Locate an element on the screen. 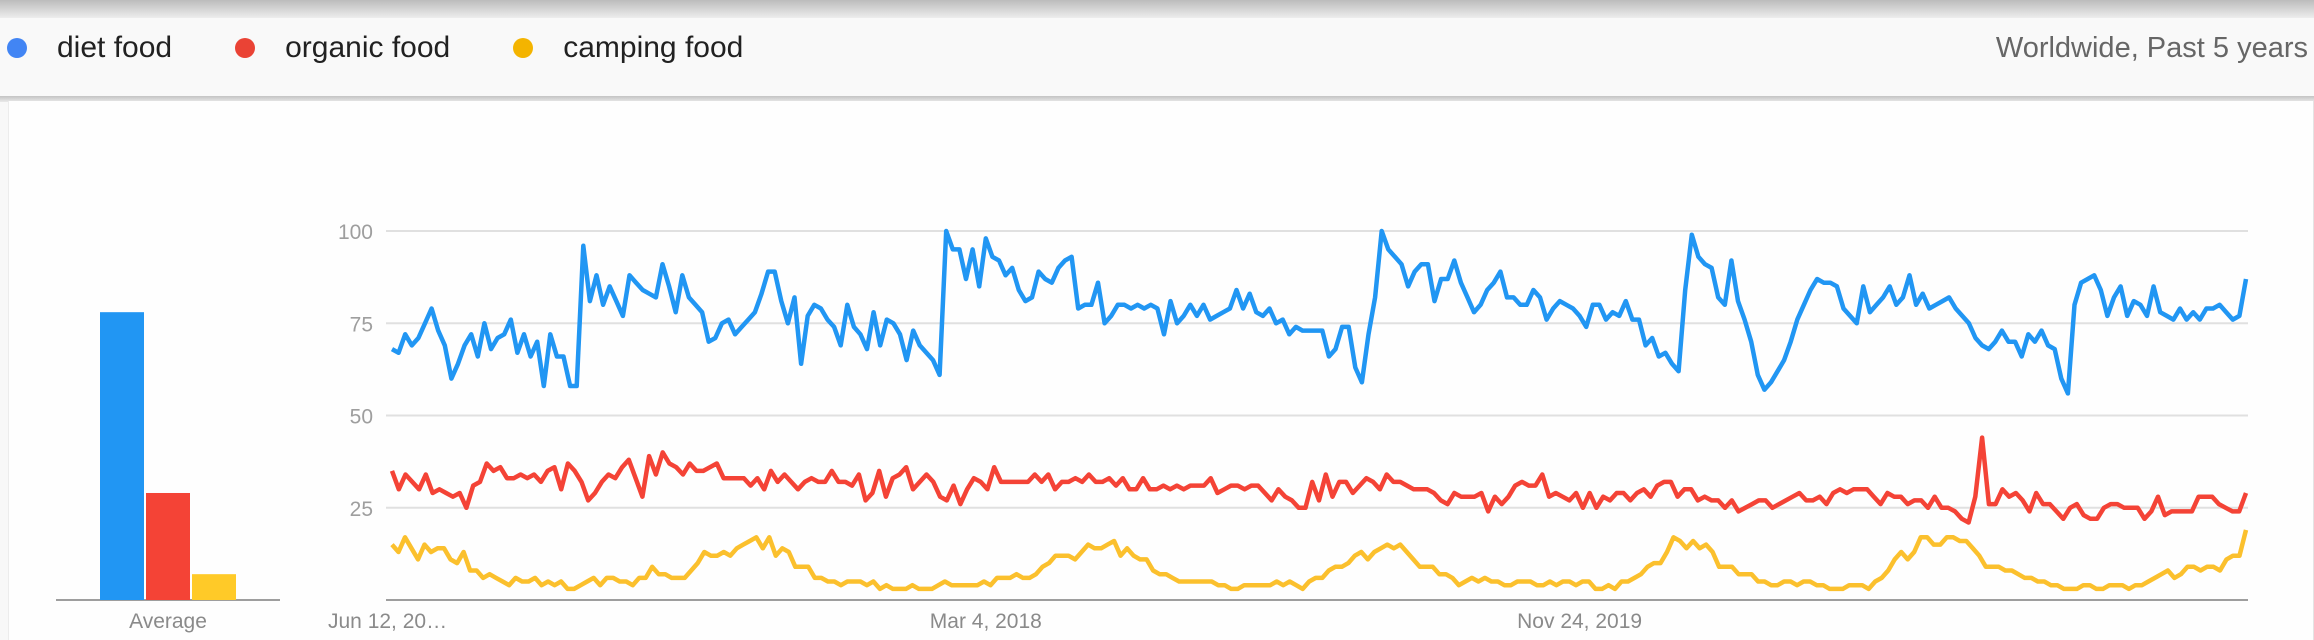 This screenshot has width=2314, height=640. red-dot-icon is located at coordinates (245, 48).